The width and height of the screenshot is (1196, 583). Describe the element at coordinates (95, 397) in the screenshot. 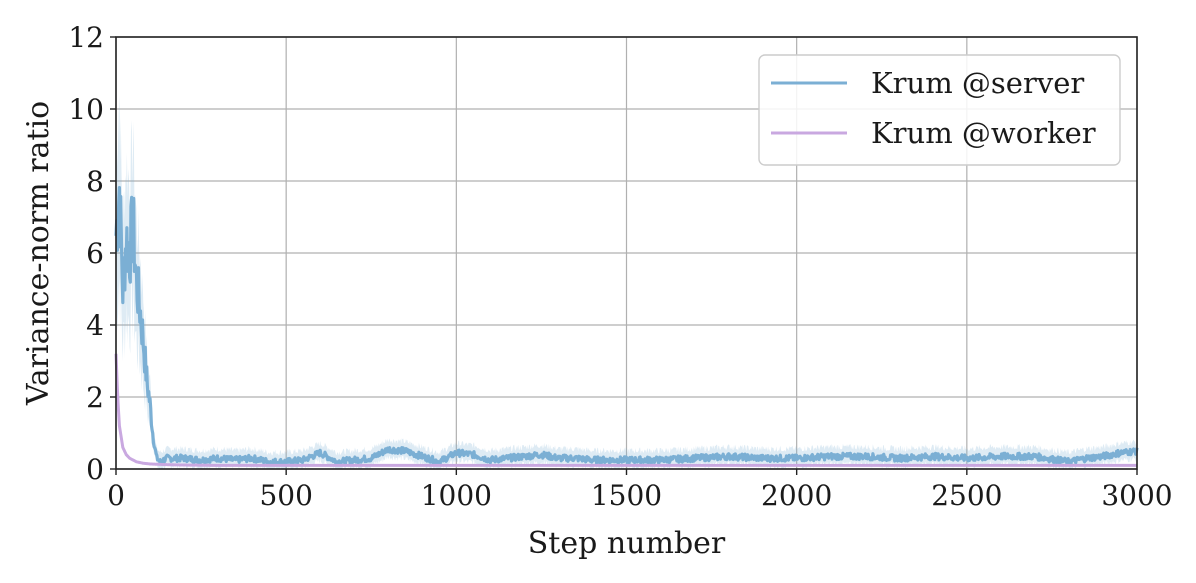

I see `y-tick-label: 2` at that location.